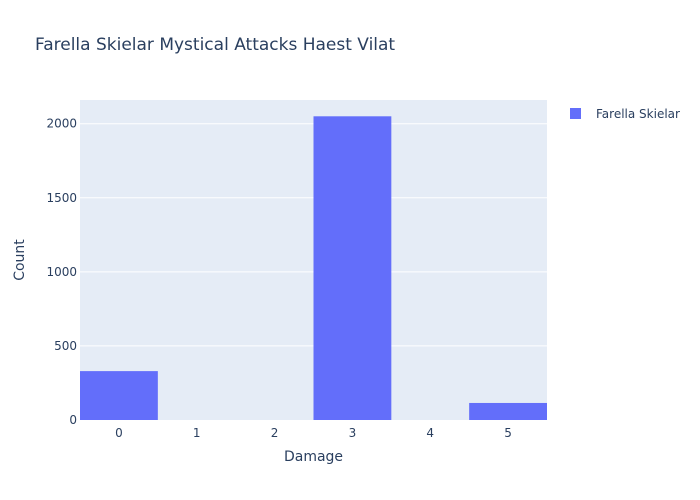  What do you see at coordinates (313, 433) in the screenshot?
I see `x-axis-ticks: 0 1 2 3 4 5` at bounding box center [313, 433].